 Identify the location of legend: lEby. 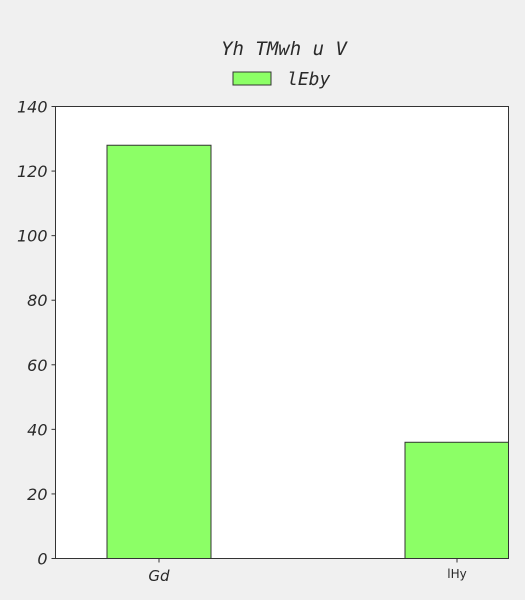
(281, 79).